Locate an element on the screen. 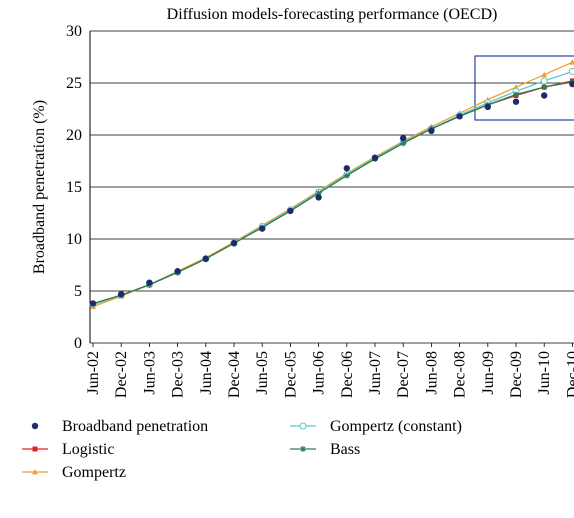 This screenshot has height=518, width=574. zoom-box is located at coordinates (524, 88).